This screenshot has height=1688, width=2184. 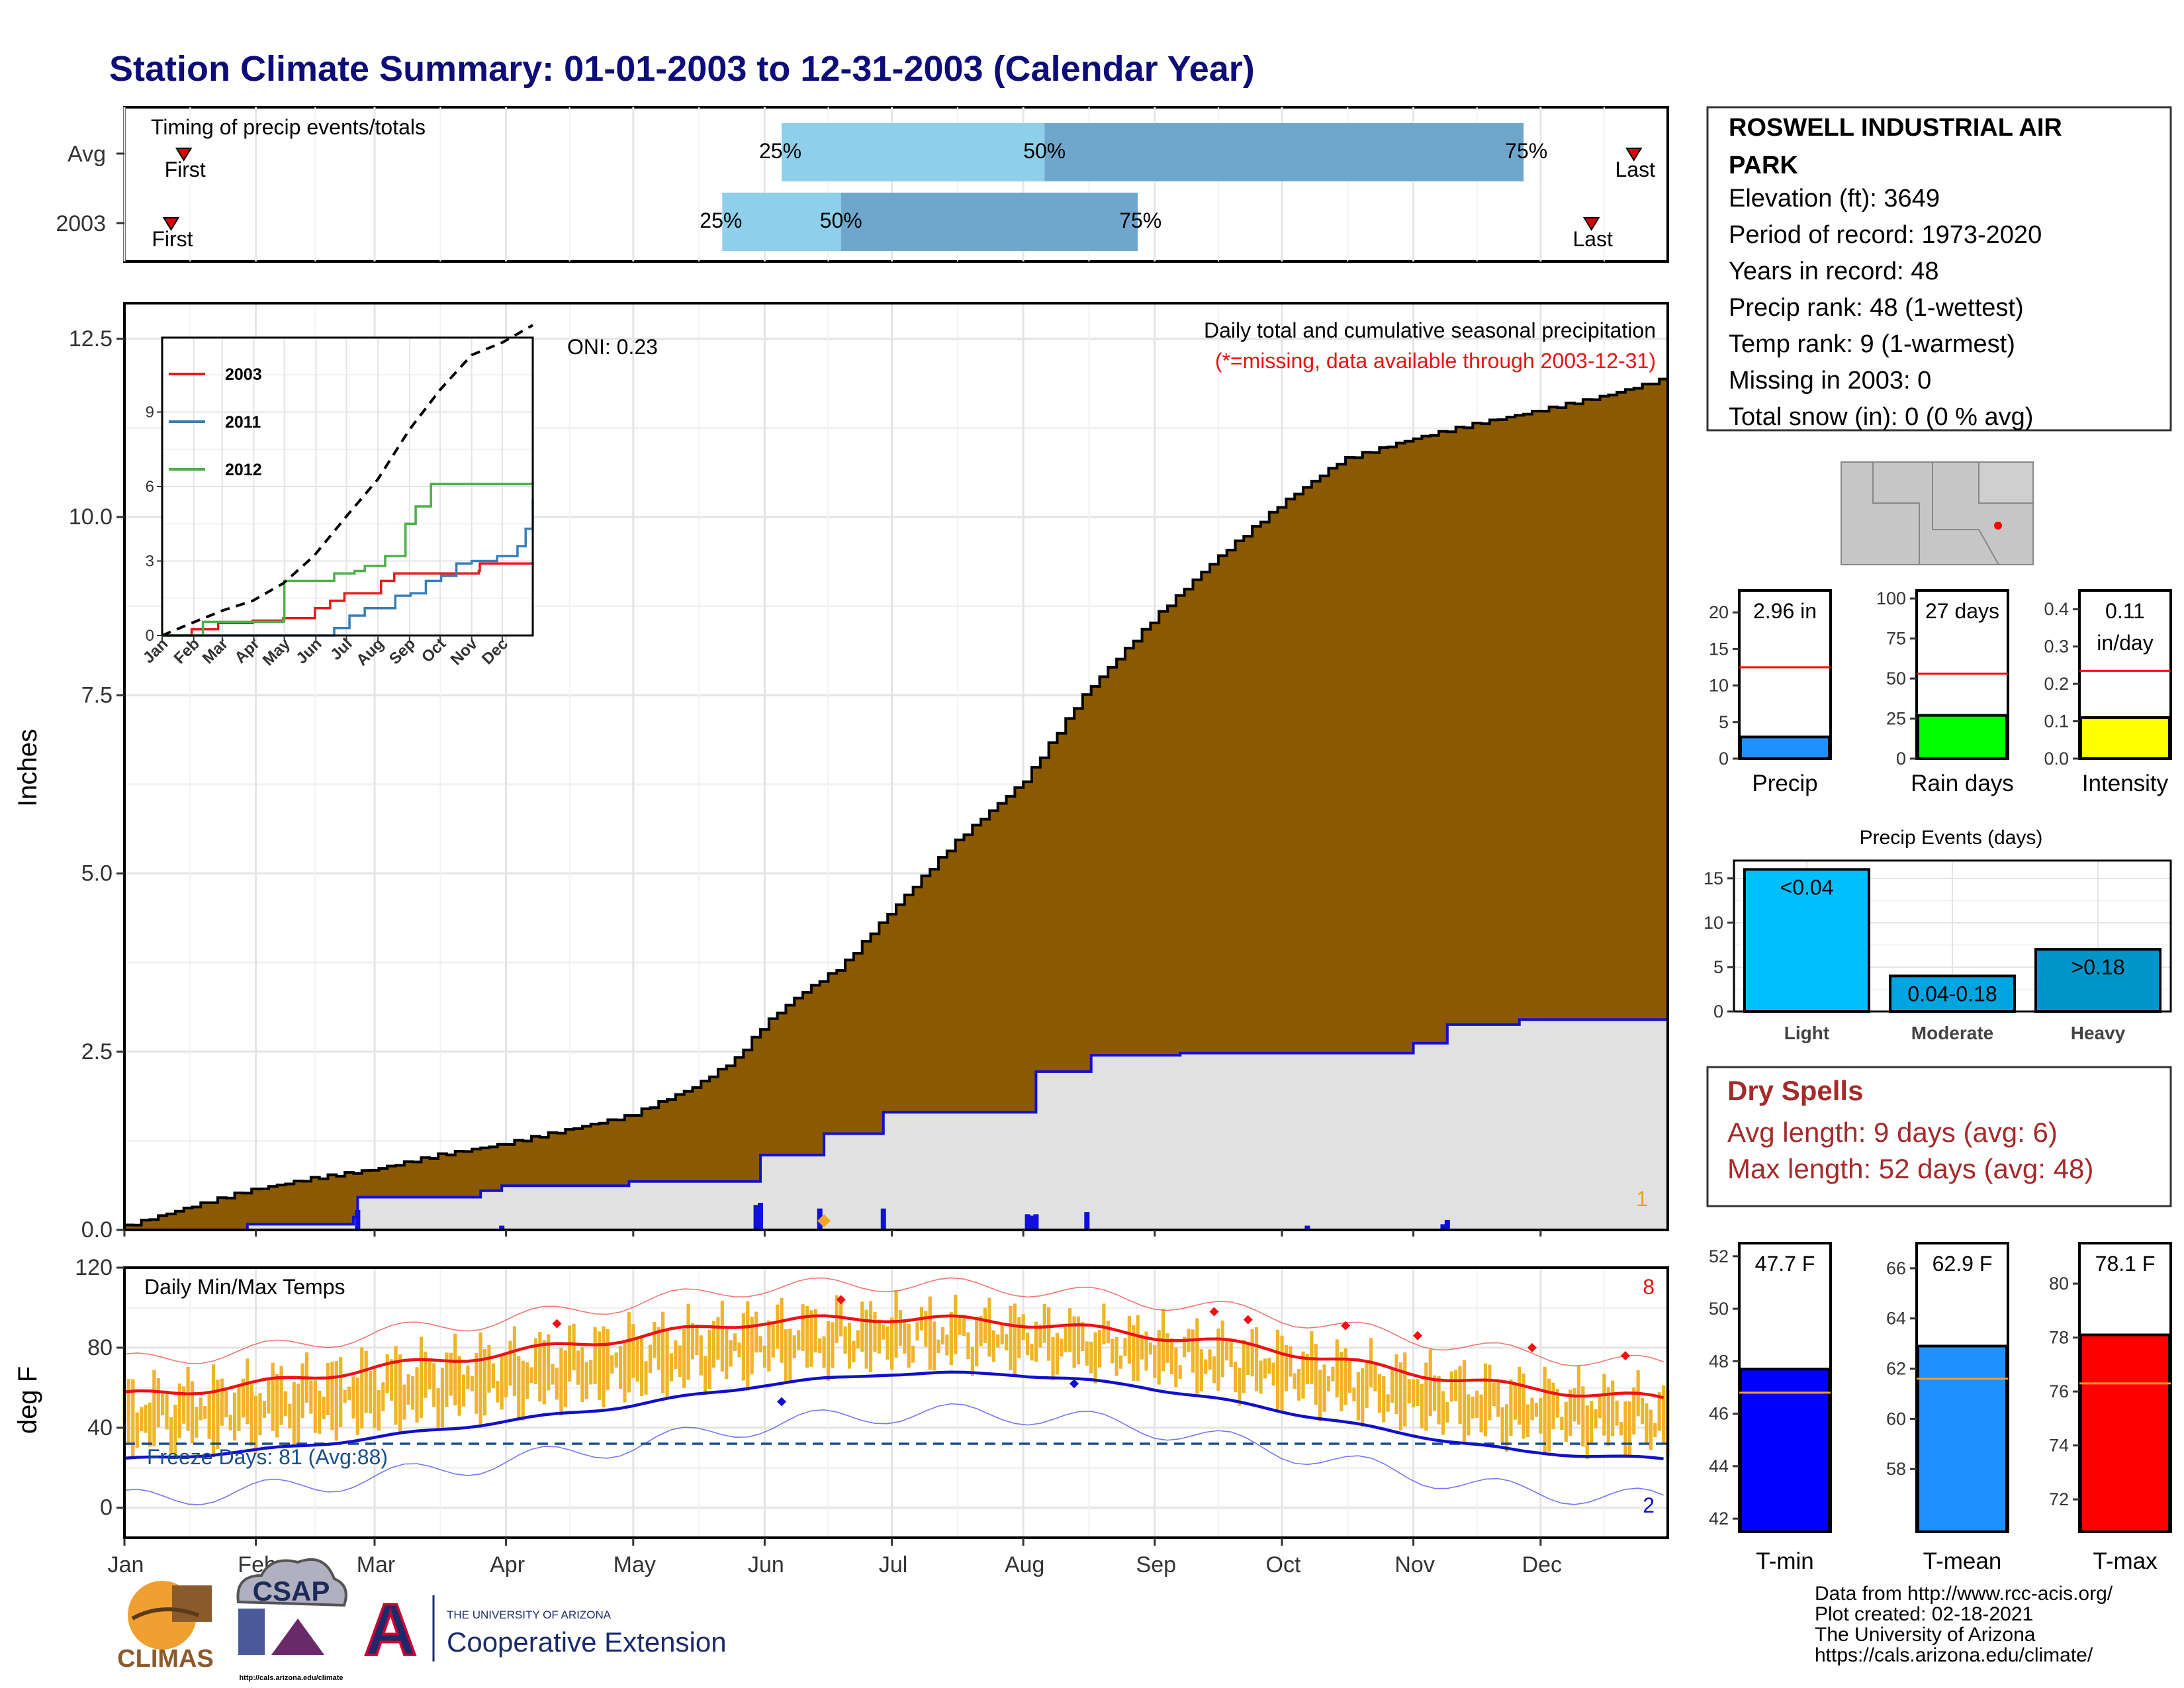 I want to click on temp-y-tick-label: 120, so click(x=94, y=1267).